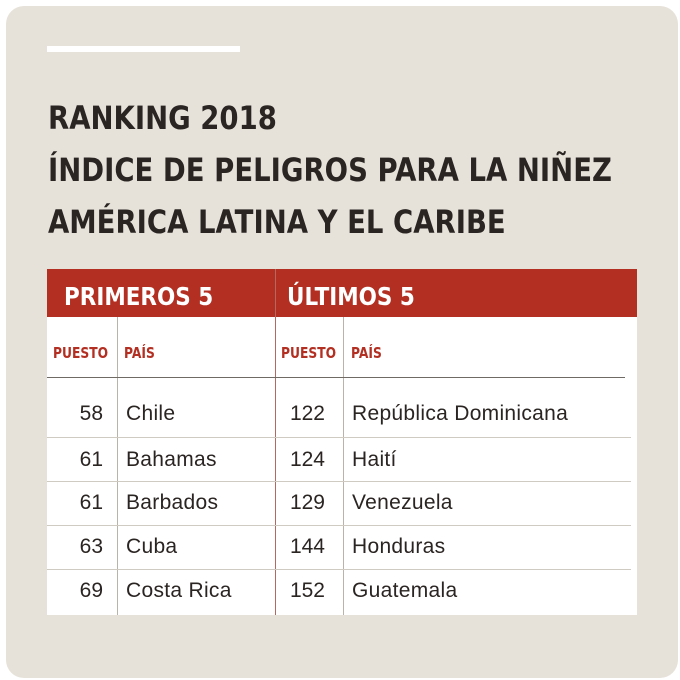 This screenshot has height=680, width=680. What do you see at coordinates (374, 459) in the screenshot?
I see `right-country-2: Haití` at bounding box center [374, 459].